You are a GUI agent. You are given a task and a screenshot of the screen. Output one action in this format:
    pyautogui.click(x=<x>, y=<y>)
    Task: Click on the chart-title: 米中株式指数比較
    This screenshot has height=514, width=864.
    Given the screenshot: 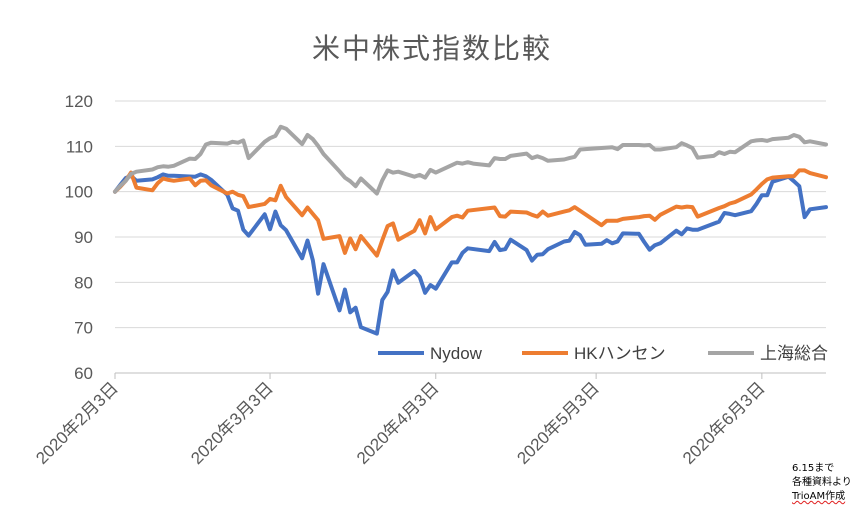 What is the action you would take?
    pyautogui.click(x=432, y=48)
    